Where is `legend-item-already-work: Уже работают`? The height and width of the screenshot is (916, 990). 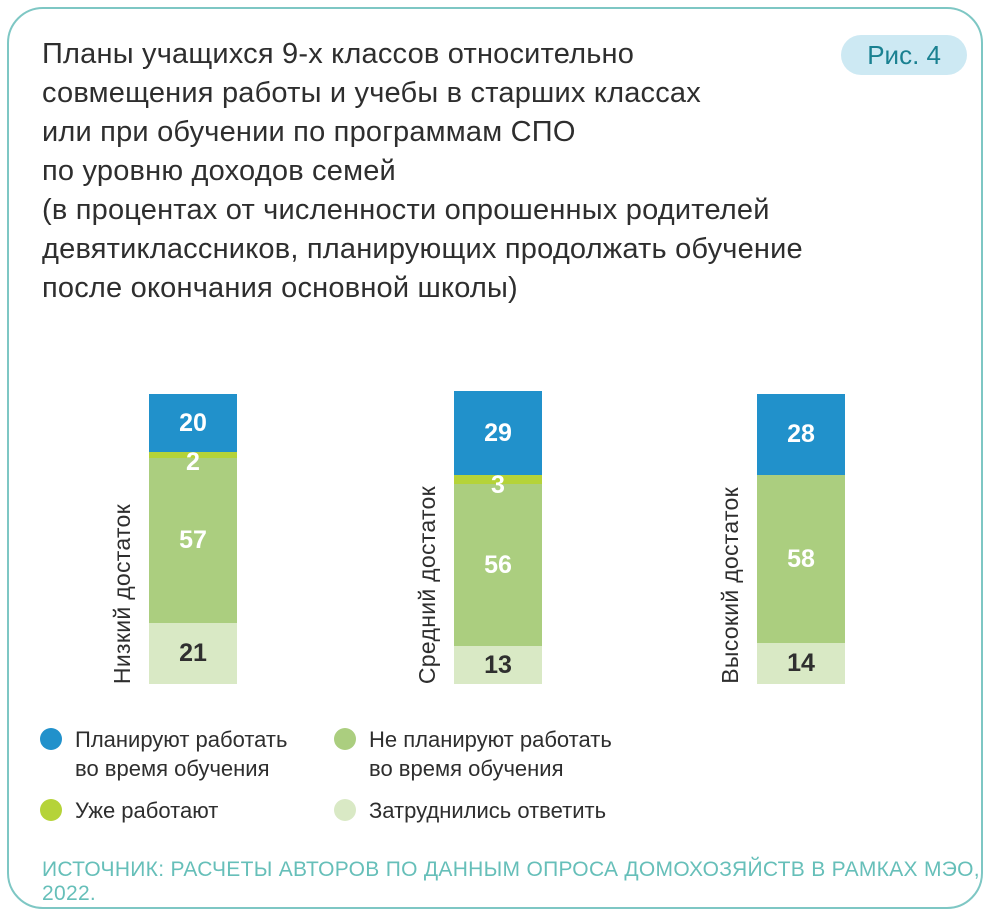
legend-item-already-work: Уже работают is located at coordinates (187, 810).